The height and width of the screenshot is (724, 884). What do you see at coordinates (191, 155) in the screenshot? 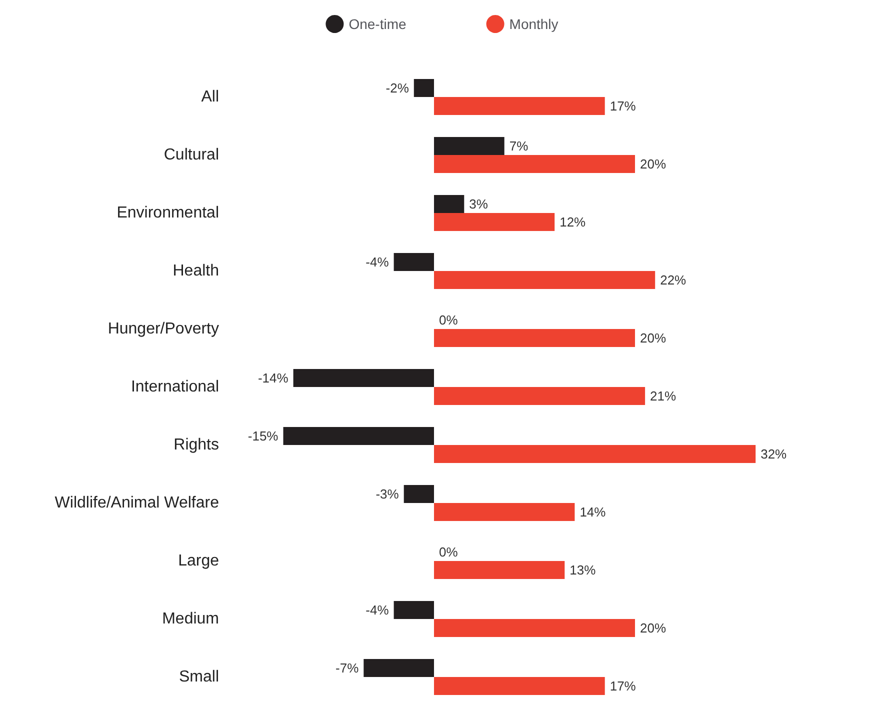
I see `y-tick-label: Cultural` at bounding box center [191, 155].